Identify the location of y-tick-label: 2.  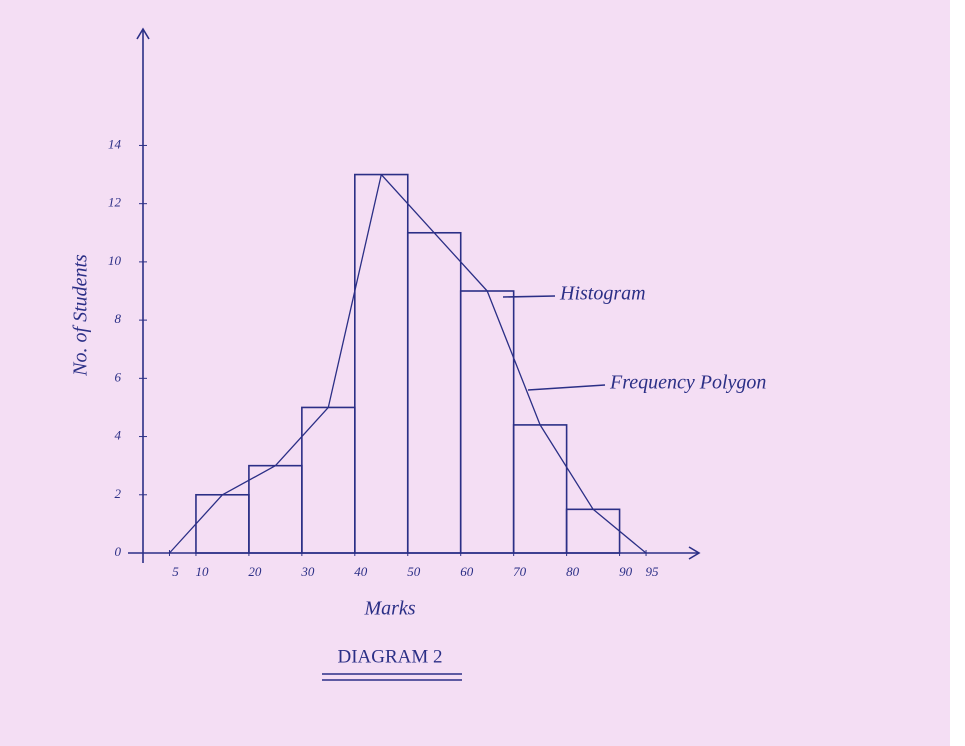
(118, 493).